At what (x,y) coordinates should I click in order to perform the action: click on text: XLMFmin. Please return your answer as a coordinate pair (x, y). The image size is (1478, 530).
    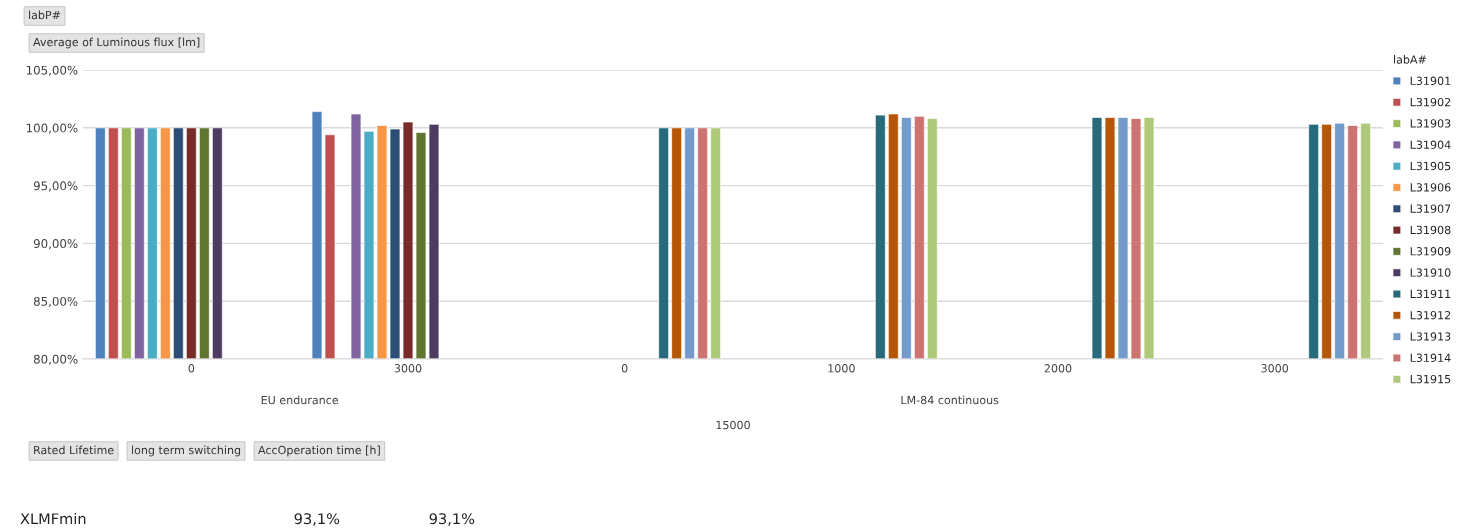
    Looking at the image, I should click on (53, 518).